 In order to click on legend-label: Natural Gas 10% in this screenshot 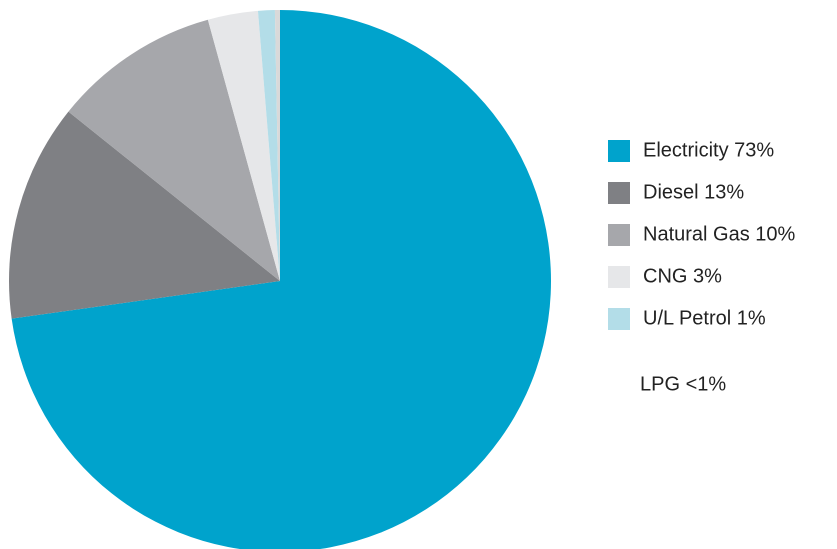, I will do `click(719, 234)`.